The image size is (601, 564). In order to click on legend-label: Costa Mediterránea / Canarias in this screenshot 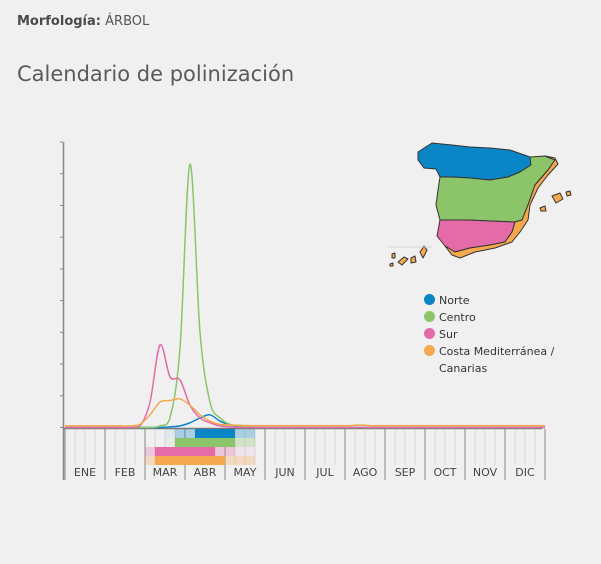, I will do `click(497, 360)`.